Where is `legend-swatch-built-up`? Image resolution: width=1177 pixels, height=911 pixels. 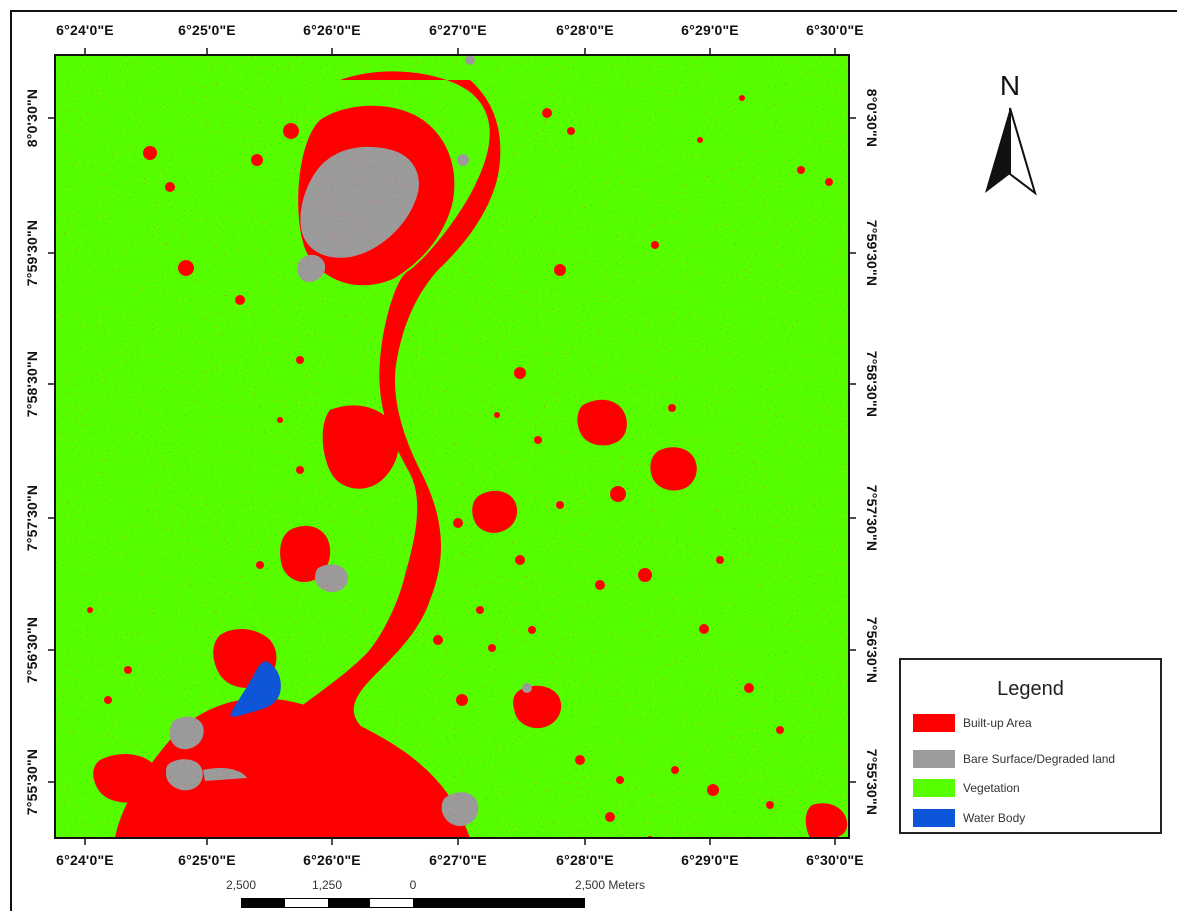 legend-swatch-built-up is located at coordinates (934, 723).